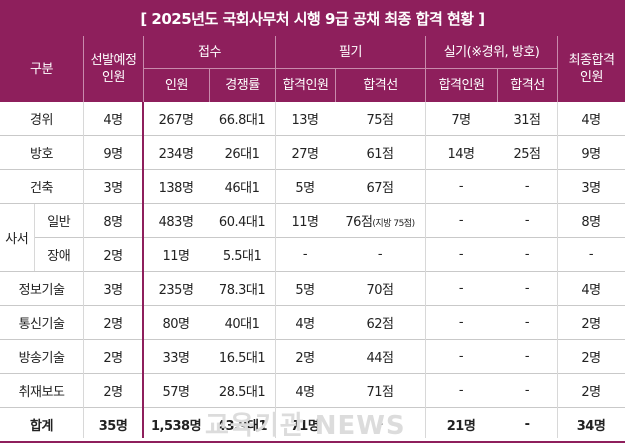 This screenshot has height=443, width=625. What do you see at coordinates (42, 119) in the screenshot?
I see `row-category: 경위` at bounding box center [42, 119].